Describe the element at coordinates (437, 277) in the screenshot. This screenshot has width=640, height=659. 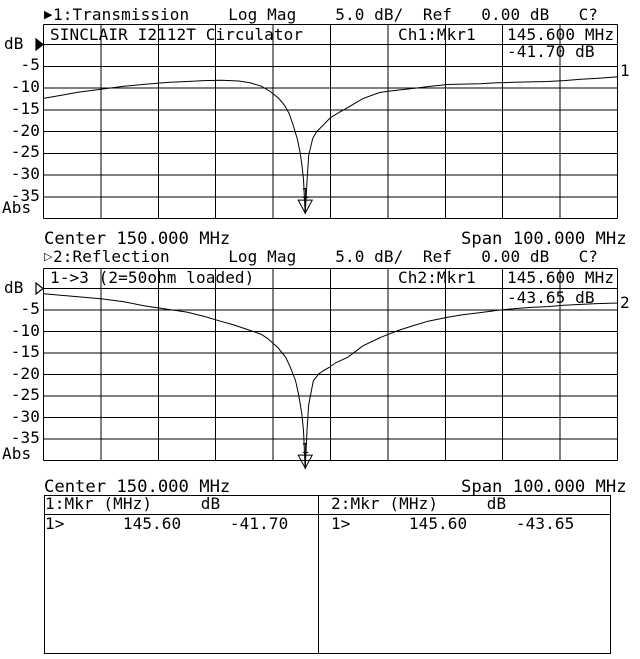
I see `ch2-marker-label: Ch2:Mkr1` at that location.